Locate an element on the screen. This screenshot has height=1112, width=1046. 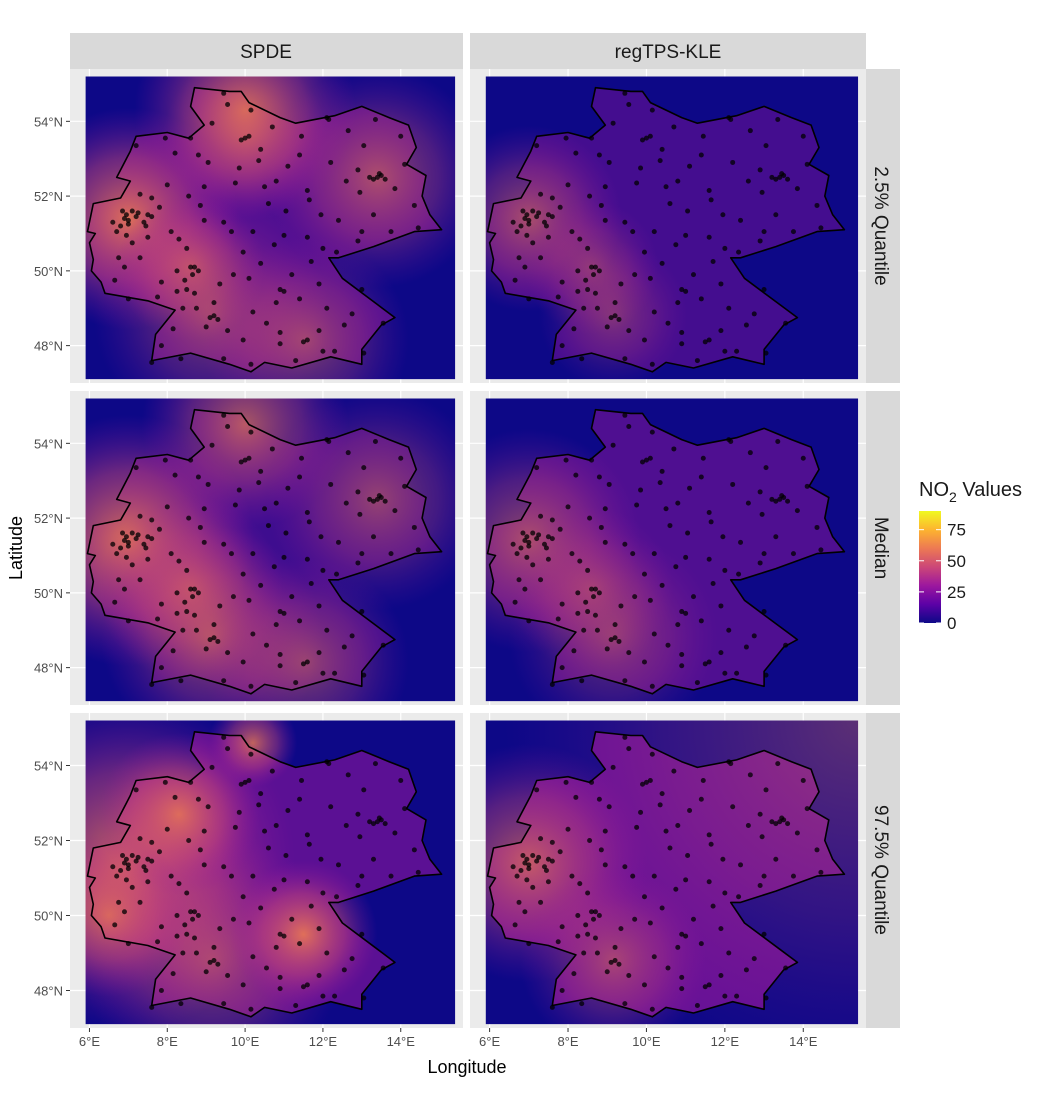
facet-panel-regtps-median is located at coordinates (668, 548).